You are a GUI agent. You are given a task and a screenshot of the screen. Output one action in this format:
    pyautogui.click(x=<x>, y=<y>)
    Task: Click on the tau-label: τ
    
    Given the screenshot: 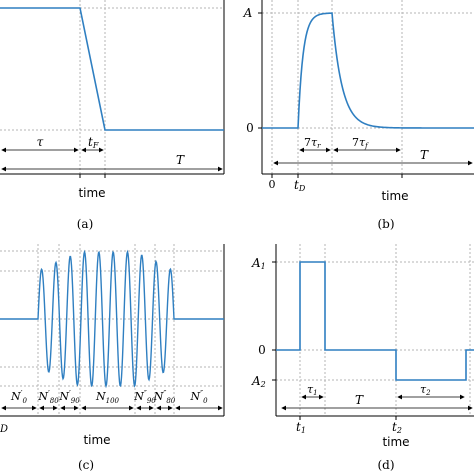 What is the action you would take?
    pyautogui.click(x=40, y=142)
    